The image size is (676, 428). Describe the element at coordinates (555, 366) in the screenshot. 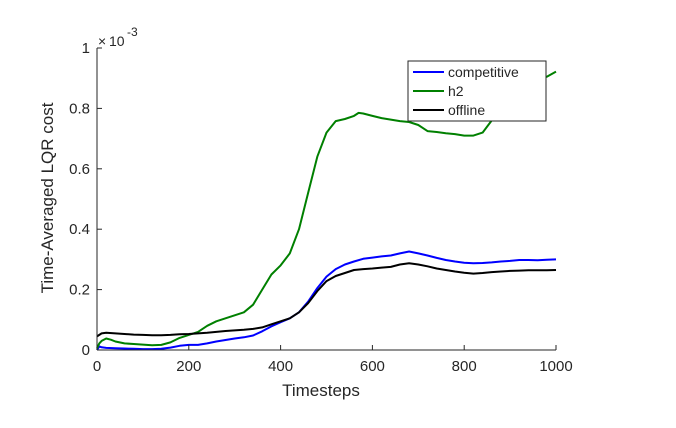

I see `x-tick-label: 1000` at that location.